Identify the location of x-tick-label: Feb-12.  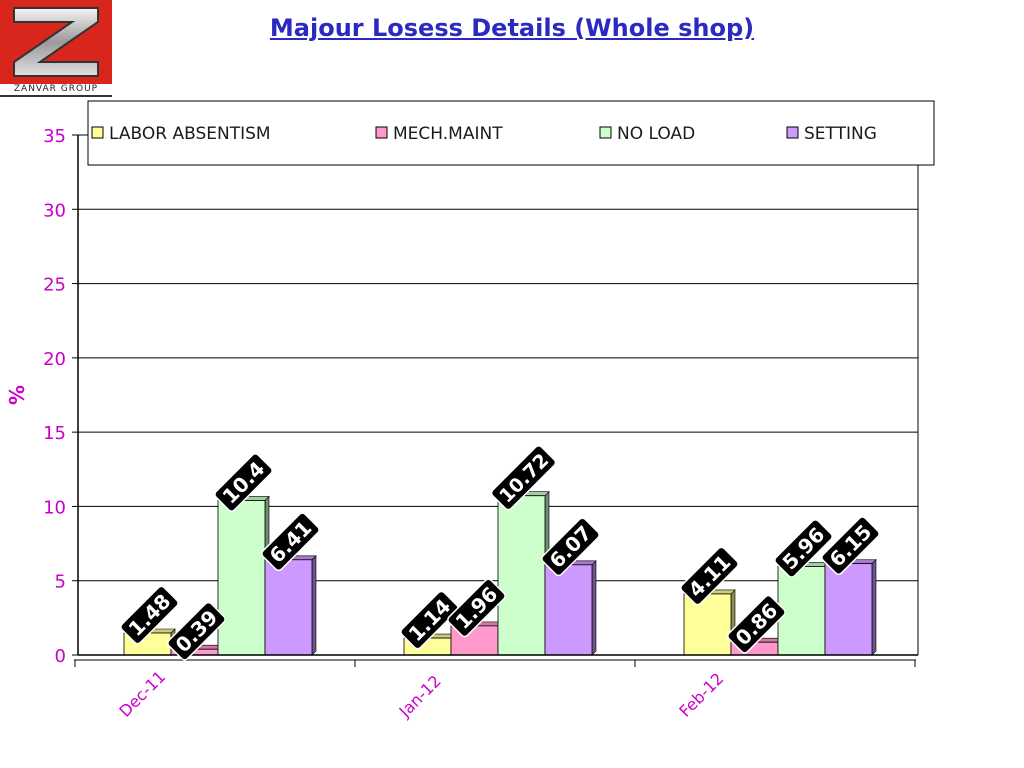
(701, 695).